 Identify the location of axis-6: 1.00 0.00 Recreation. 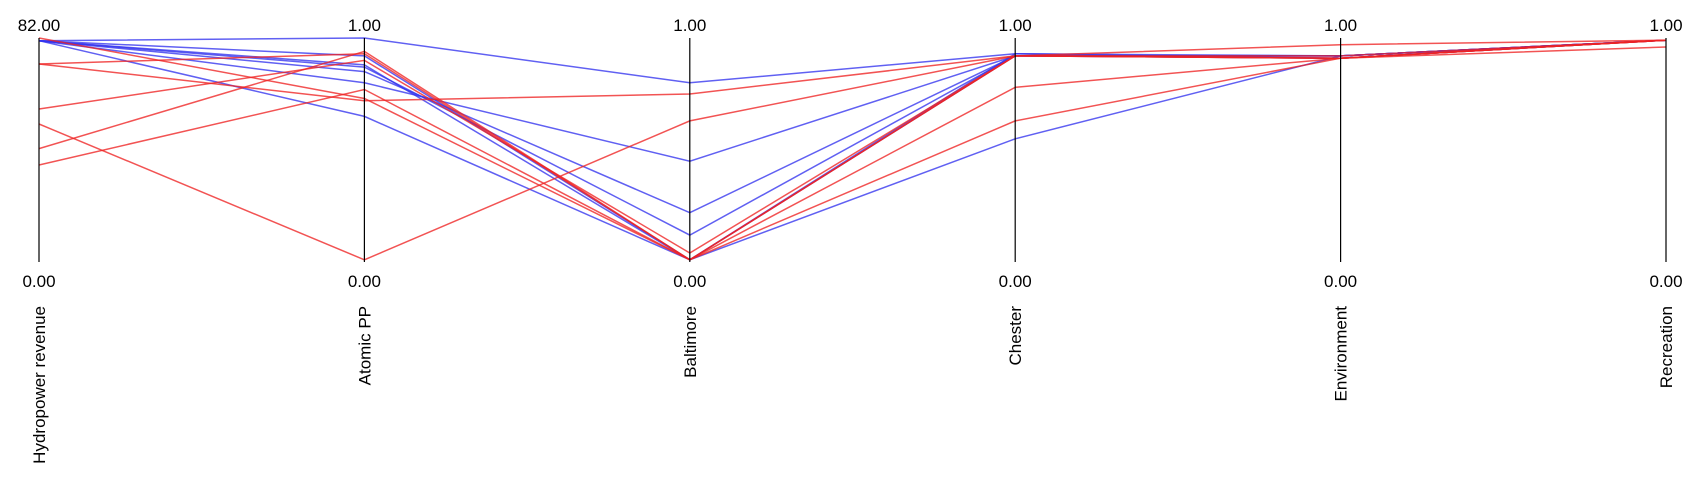
(1665, 202).